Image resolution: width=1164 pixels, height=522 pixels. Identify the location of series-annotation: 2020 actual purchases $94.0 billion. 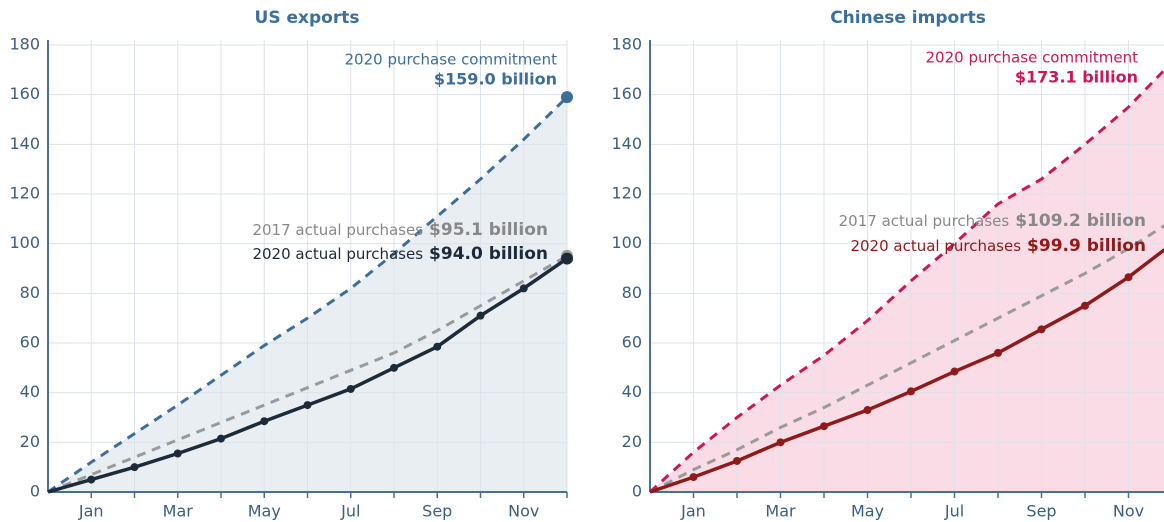
(400, 254).